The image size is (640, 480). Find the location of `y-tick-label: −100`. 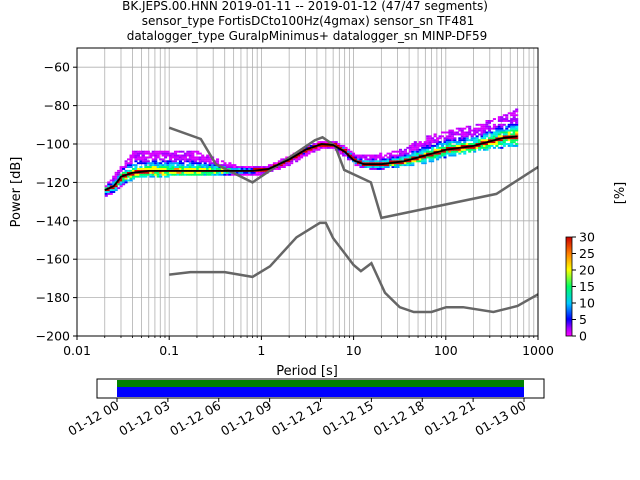

y-tick-label: −100 is located at coordinates (53, 144).